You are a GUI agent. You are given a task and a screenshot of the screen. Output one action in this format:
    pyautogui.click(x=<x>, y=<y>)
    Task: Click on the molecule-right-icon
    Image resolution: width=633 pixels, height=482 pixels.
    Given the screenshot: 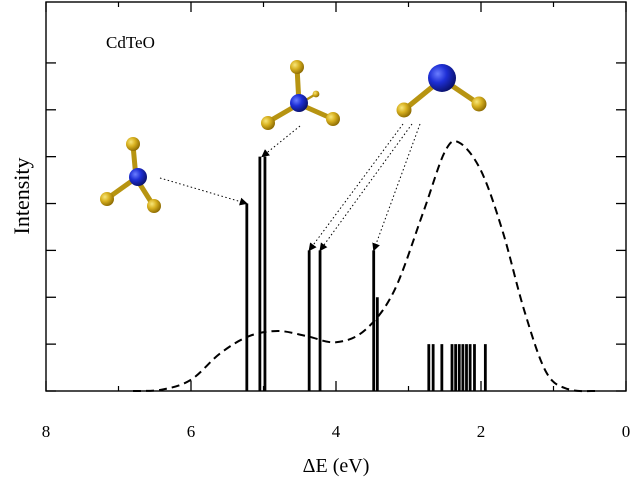 What is the action you would take?
    pyautogui.click(x=441, y=91)
    